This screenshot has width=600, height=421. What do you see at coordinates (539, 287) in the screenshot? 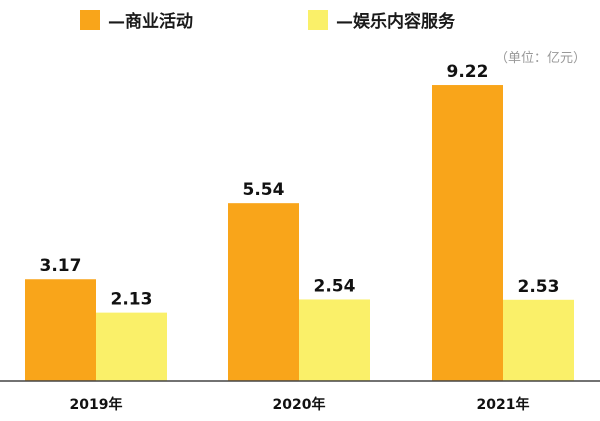
I see `value-label-entertainment-2: 2.53` at bounding box center [539, 287].